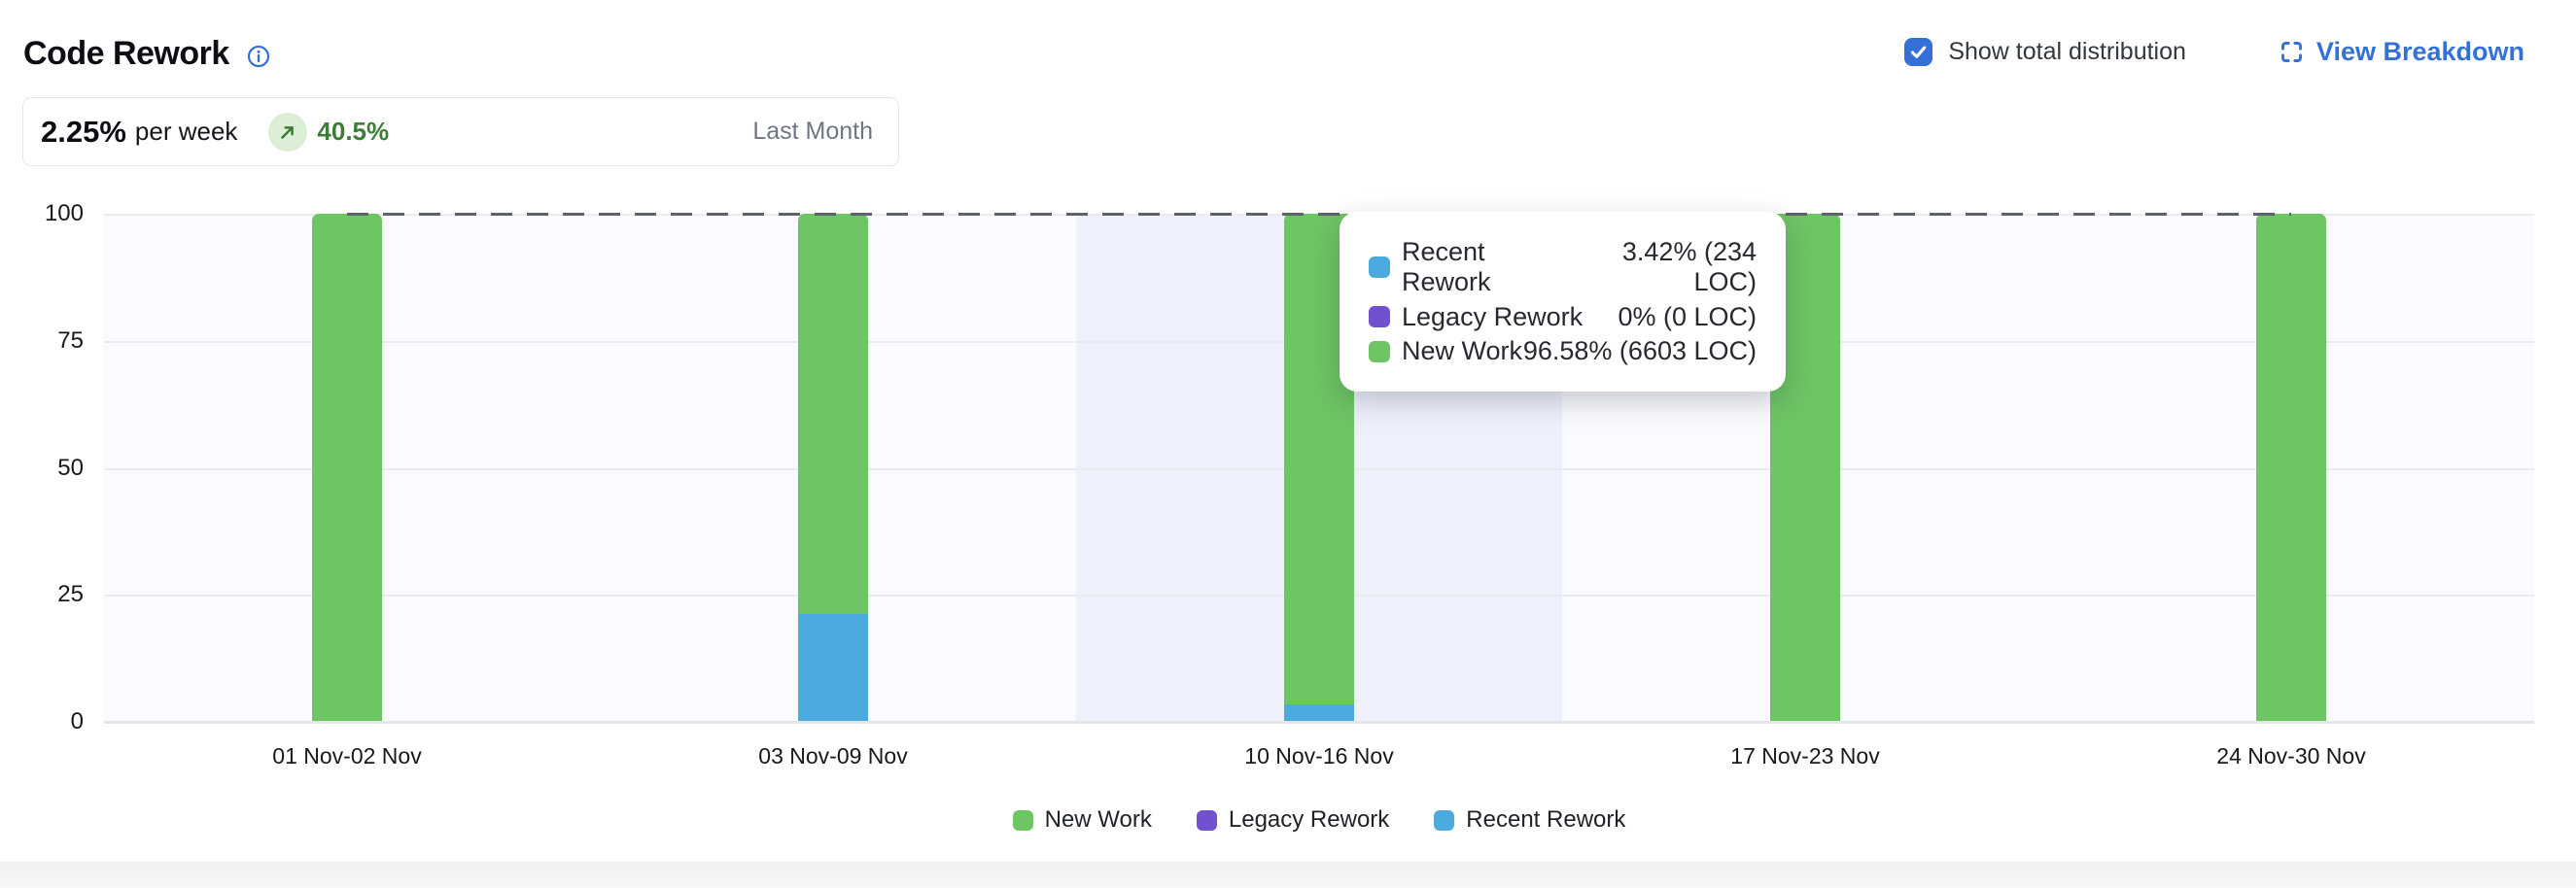 Image resolution: width=2576 pixels, height=888 pixels. Describe the element at coordinates (1309, 820) in the screenshot. I see `legend-label: Legacy Rework` at that location.